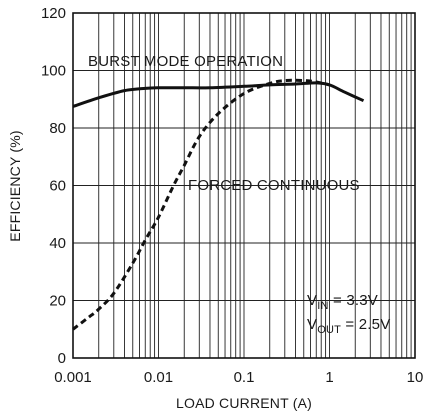 This screenshot has height=418, width=435. I want to click on vout-annotation: VOUT = 2.5V, so click(348, 326).